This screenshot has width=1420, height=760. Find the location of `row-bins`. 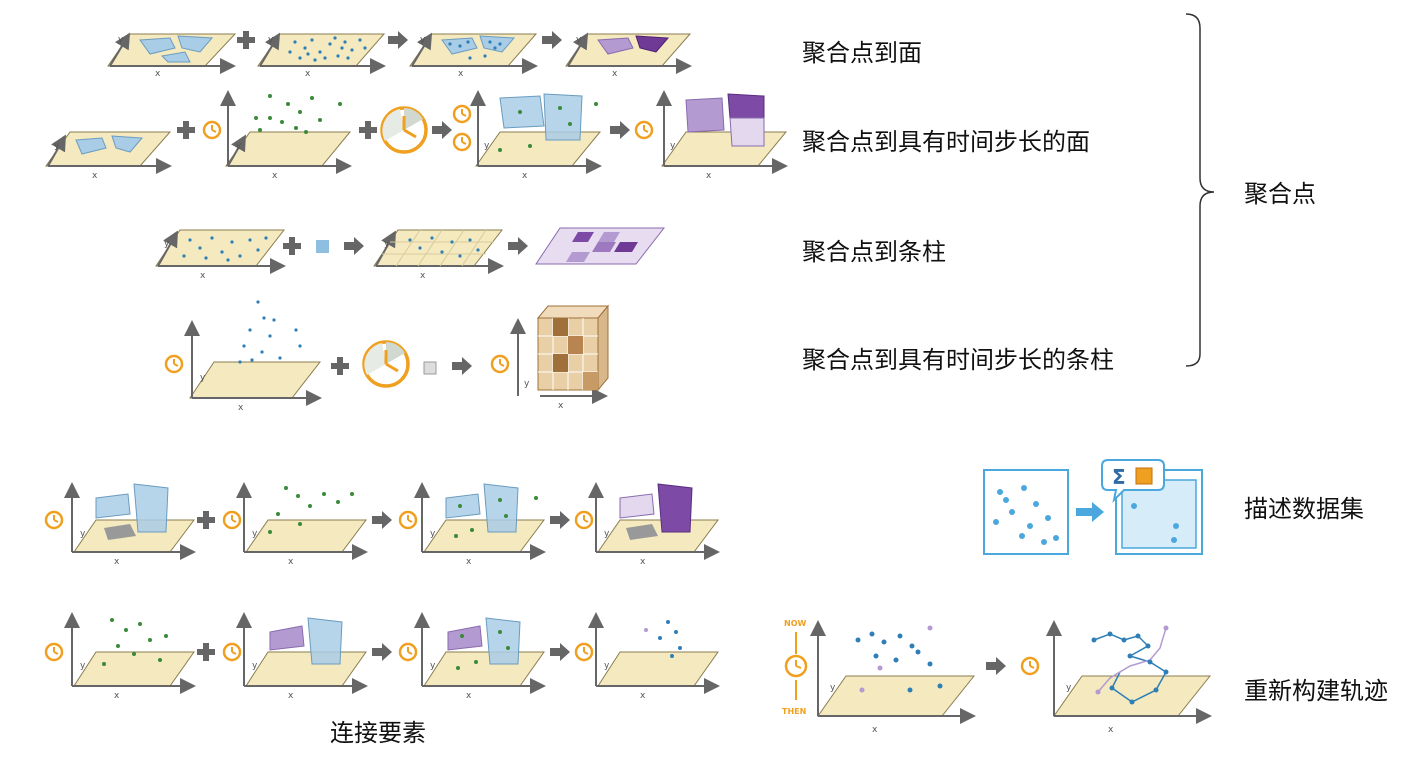

row-bins is located at coordinates (410, 250).